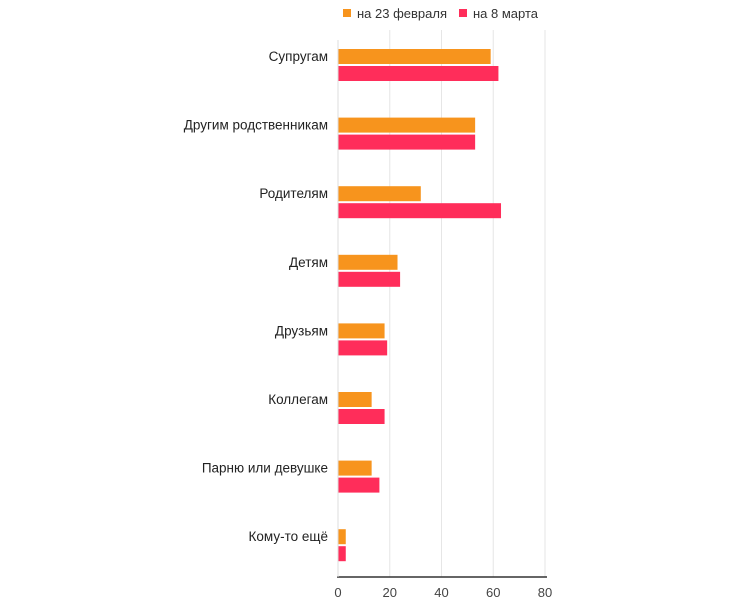  I want to click on legend-item: на 23 февраля, so click(395, 13).